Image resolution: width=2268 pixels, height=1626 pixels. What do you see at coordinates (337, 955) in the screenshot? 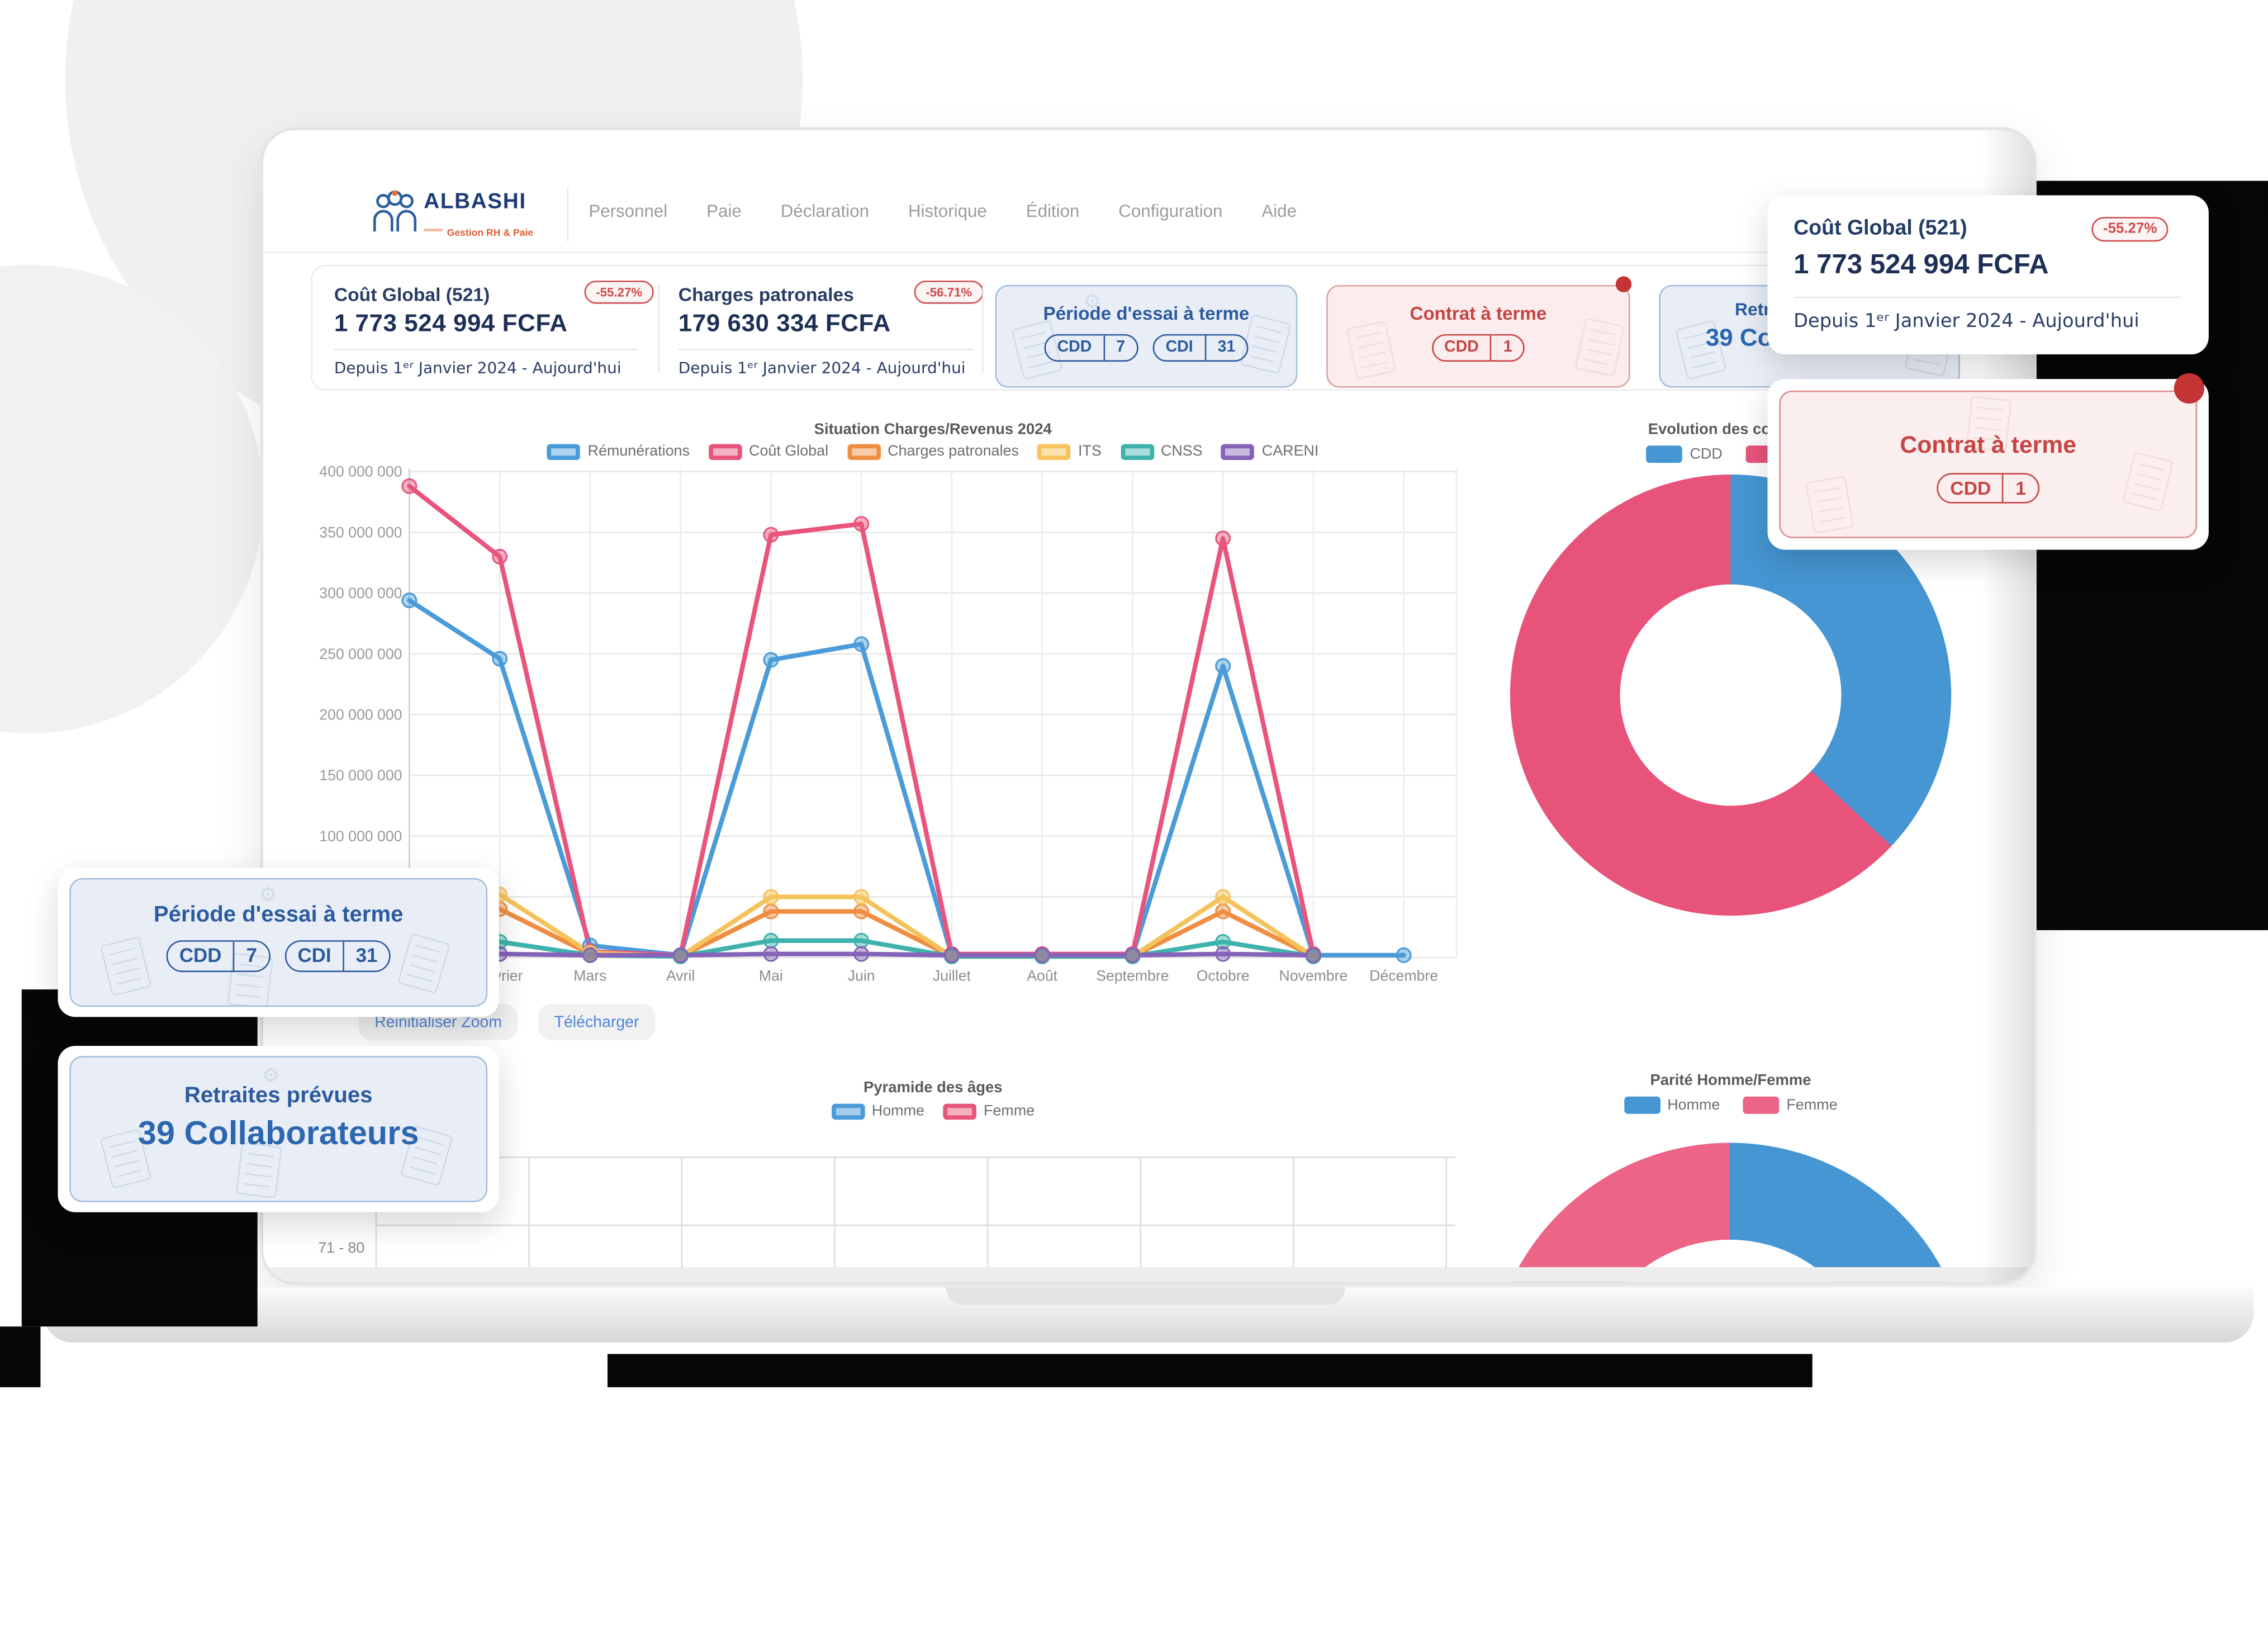
I see `float-pill-cdi: CDI 31` at bounding box center [337, 955].